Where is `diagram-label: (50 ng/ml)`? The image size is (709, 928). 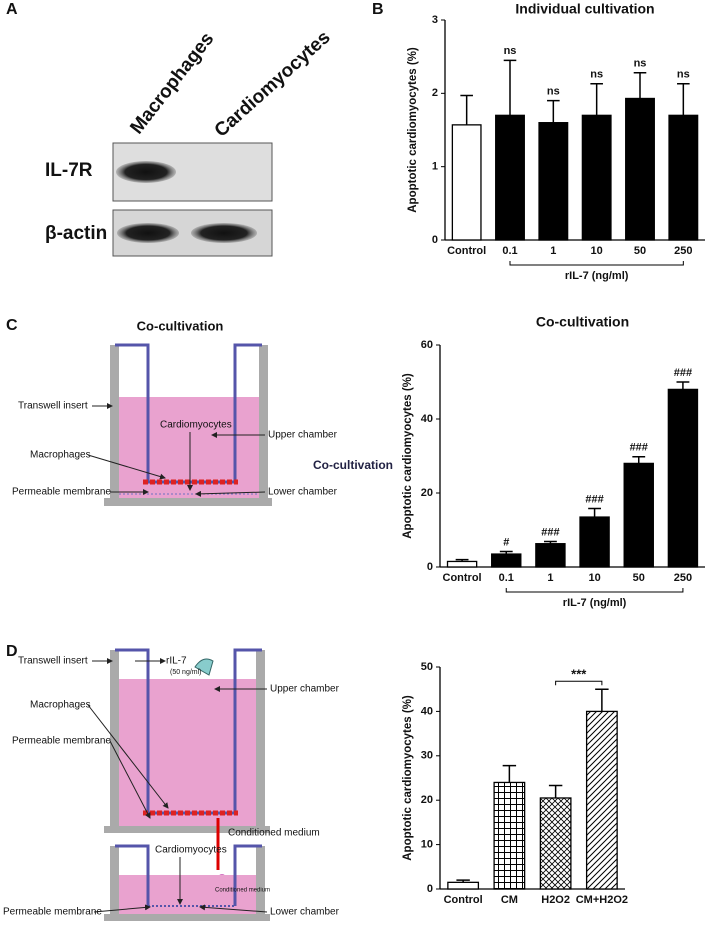 diagram-label: (50 ng/ml) is located at coordinates (186, 672).